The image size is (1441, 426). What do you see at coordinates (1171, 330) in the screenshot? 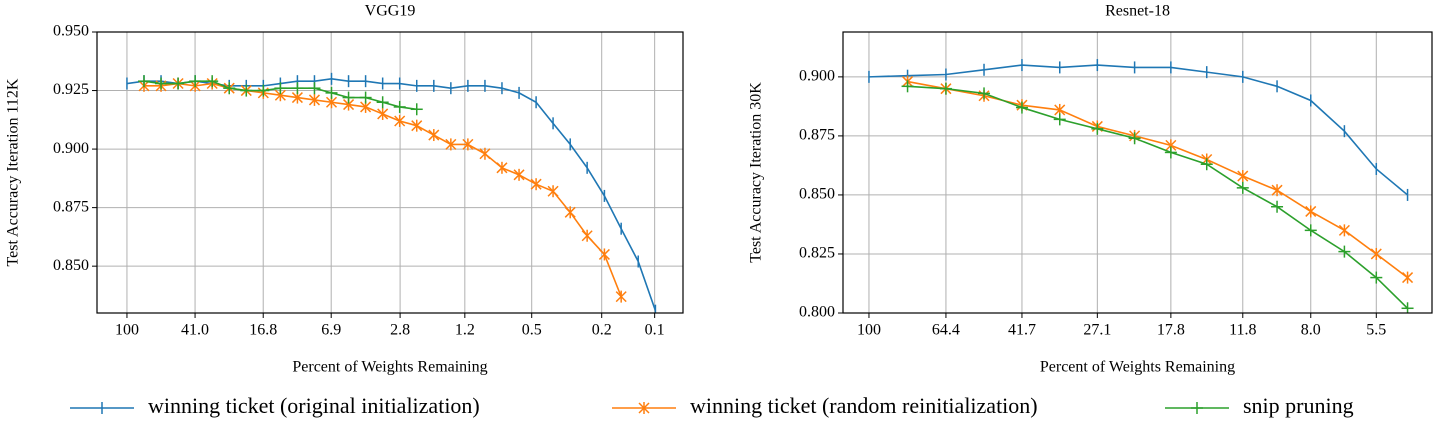
I see `x-tick-label: 17.8` at bounding box center [1171, 330].